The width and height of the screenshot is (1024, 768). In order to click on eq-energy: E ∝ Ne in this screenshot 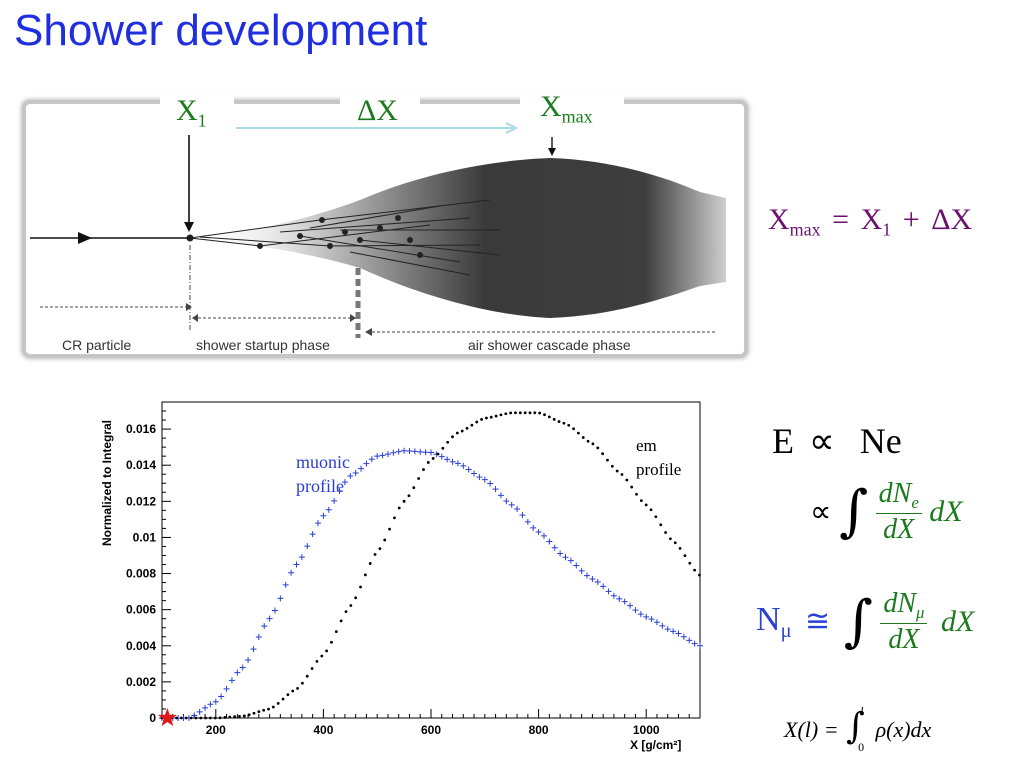, I will do `click(837, 441)`.